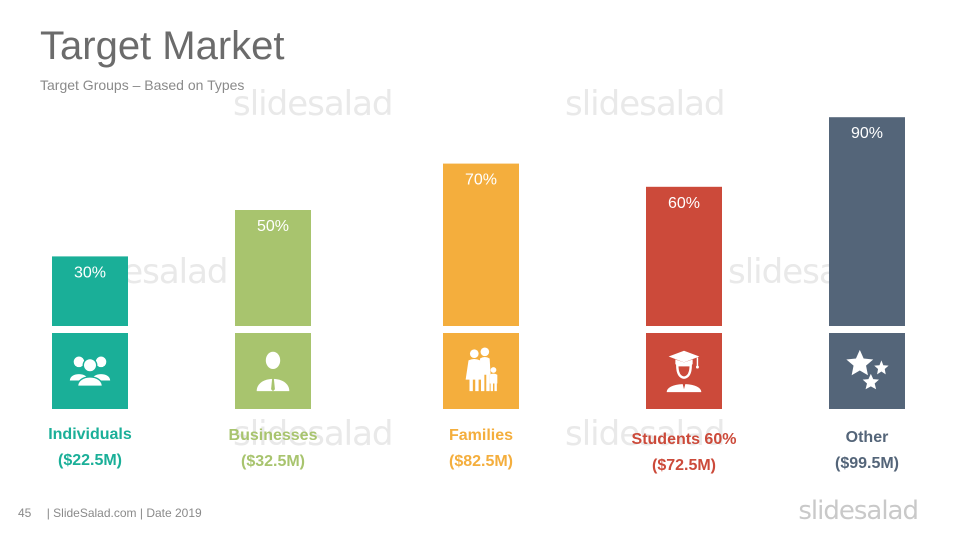 Image resolution: width=960 pixels, height=540 pixels. I want to click on category-label: Individuals, so click(90, 434).